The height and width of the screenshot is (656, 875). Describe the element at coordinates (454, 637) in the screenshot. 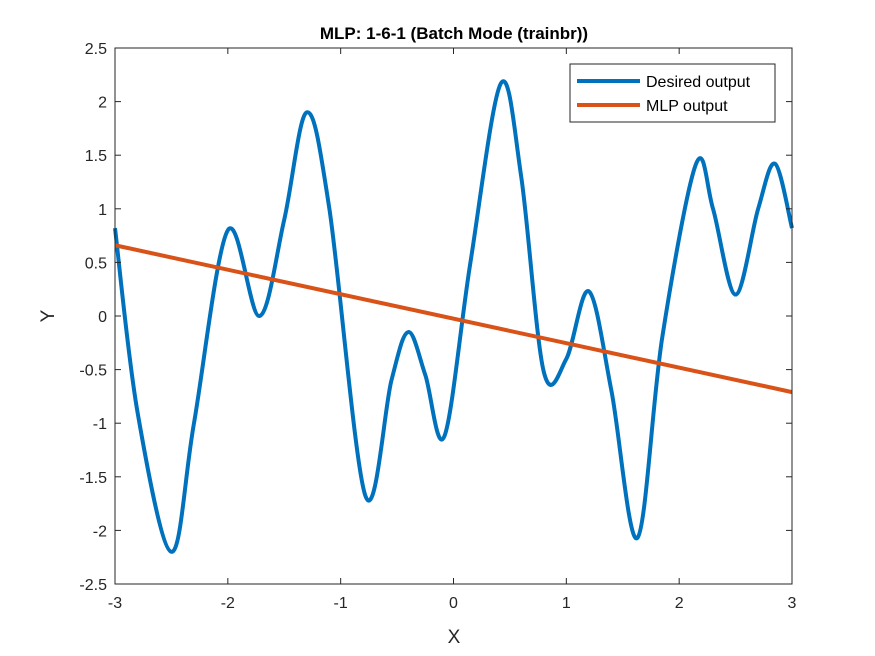

I see `x-axis-label: X` at that location.